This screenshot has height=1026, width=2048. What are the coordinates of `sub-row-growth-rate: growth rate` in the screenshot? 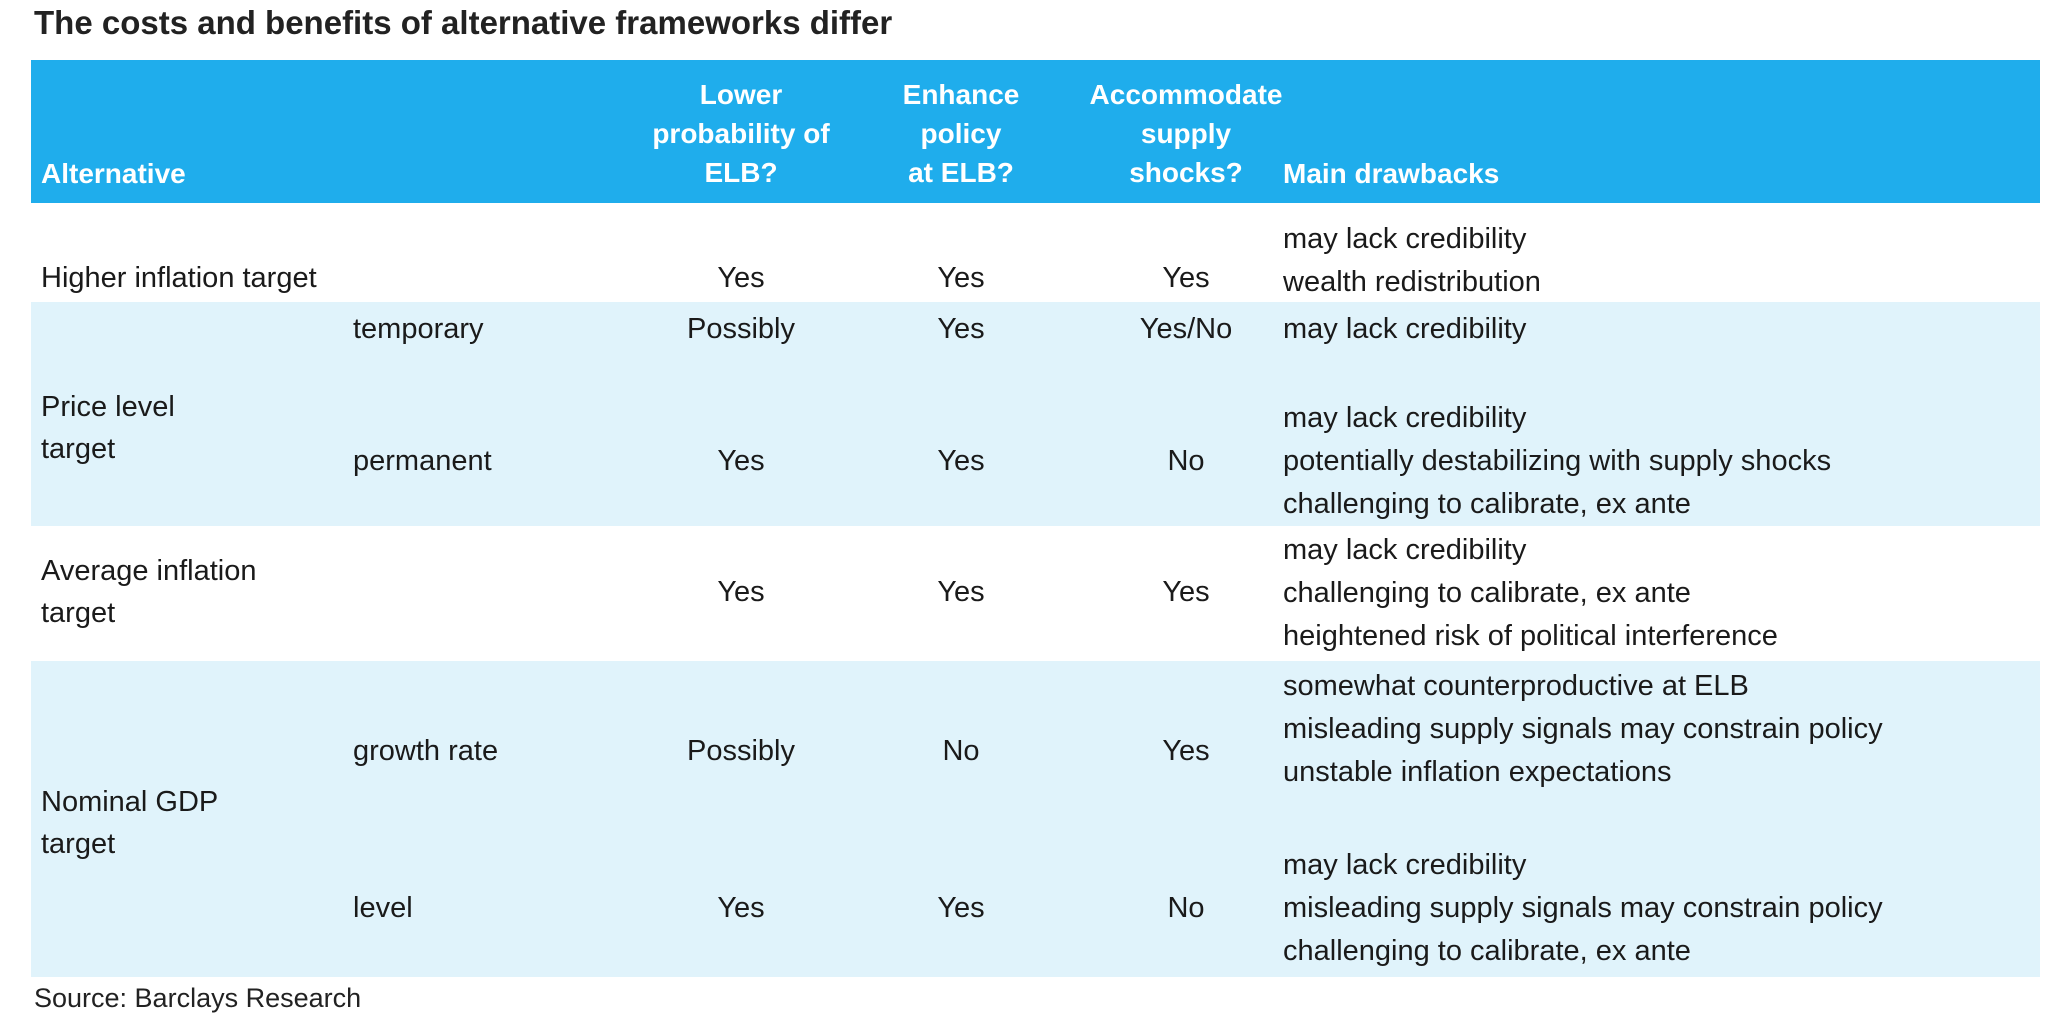 It's located at (426, 751).